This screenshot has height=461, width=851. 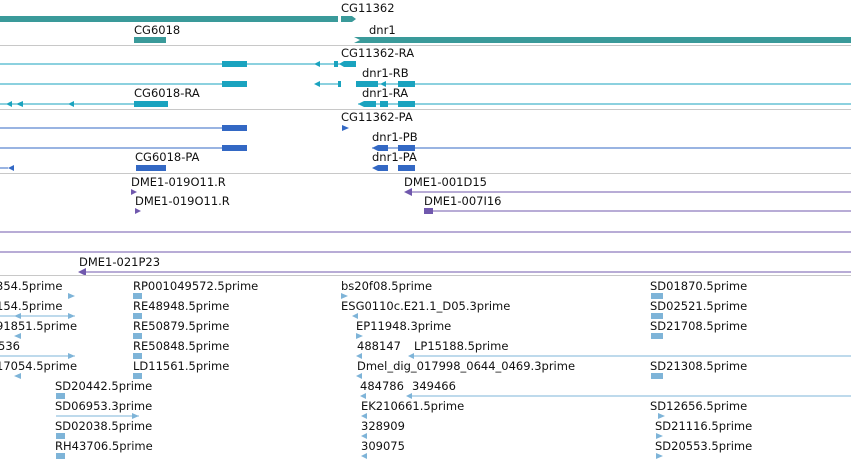 I want to click on est-label: EP11948.3prime, so click(x=403, y=326).